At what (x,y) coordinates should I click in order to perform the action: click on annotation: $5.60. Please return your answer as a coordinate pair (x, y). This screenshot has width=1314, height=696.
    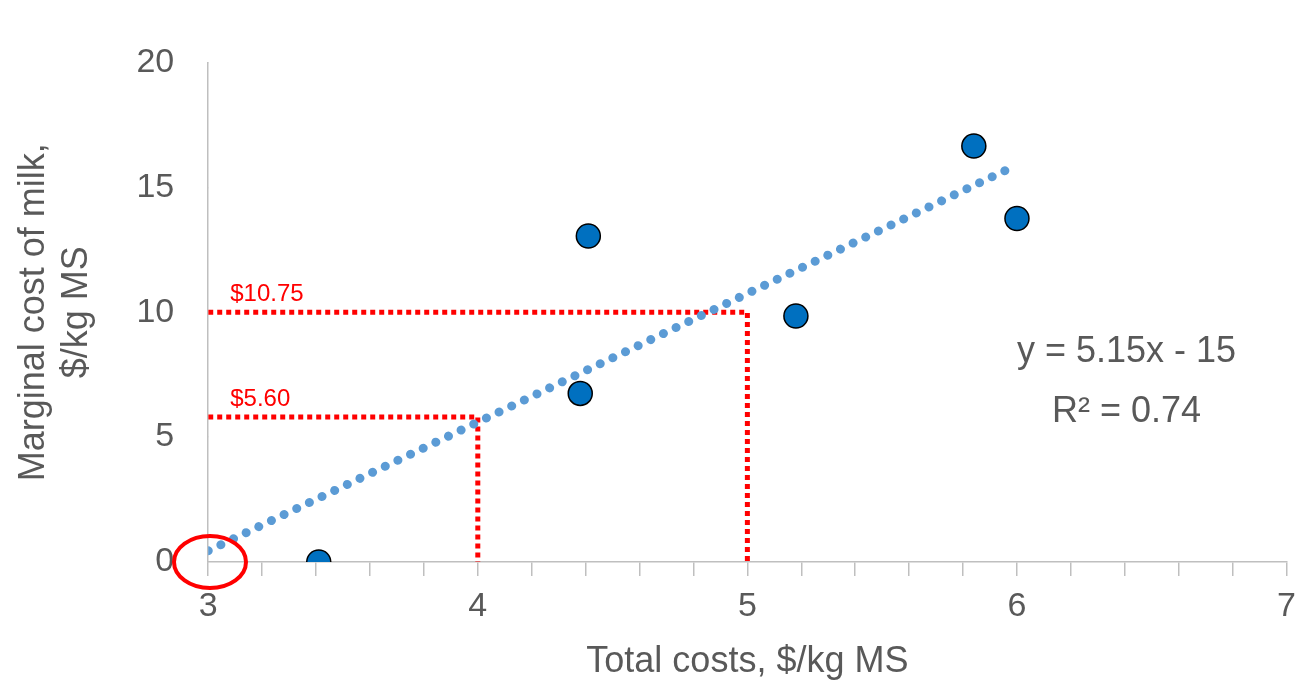
    Looking at the image, I should click on (260, 397).